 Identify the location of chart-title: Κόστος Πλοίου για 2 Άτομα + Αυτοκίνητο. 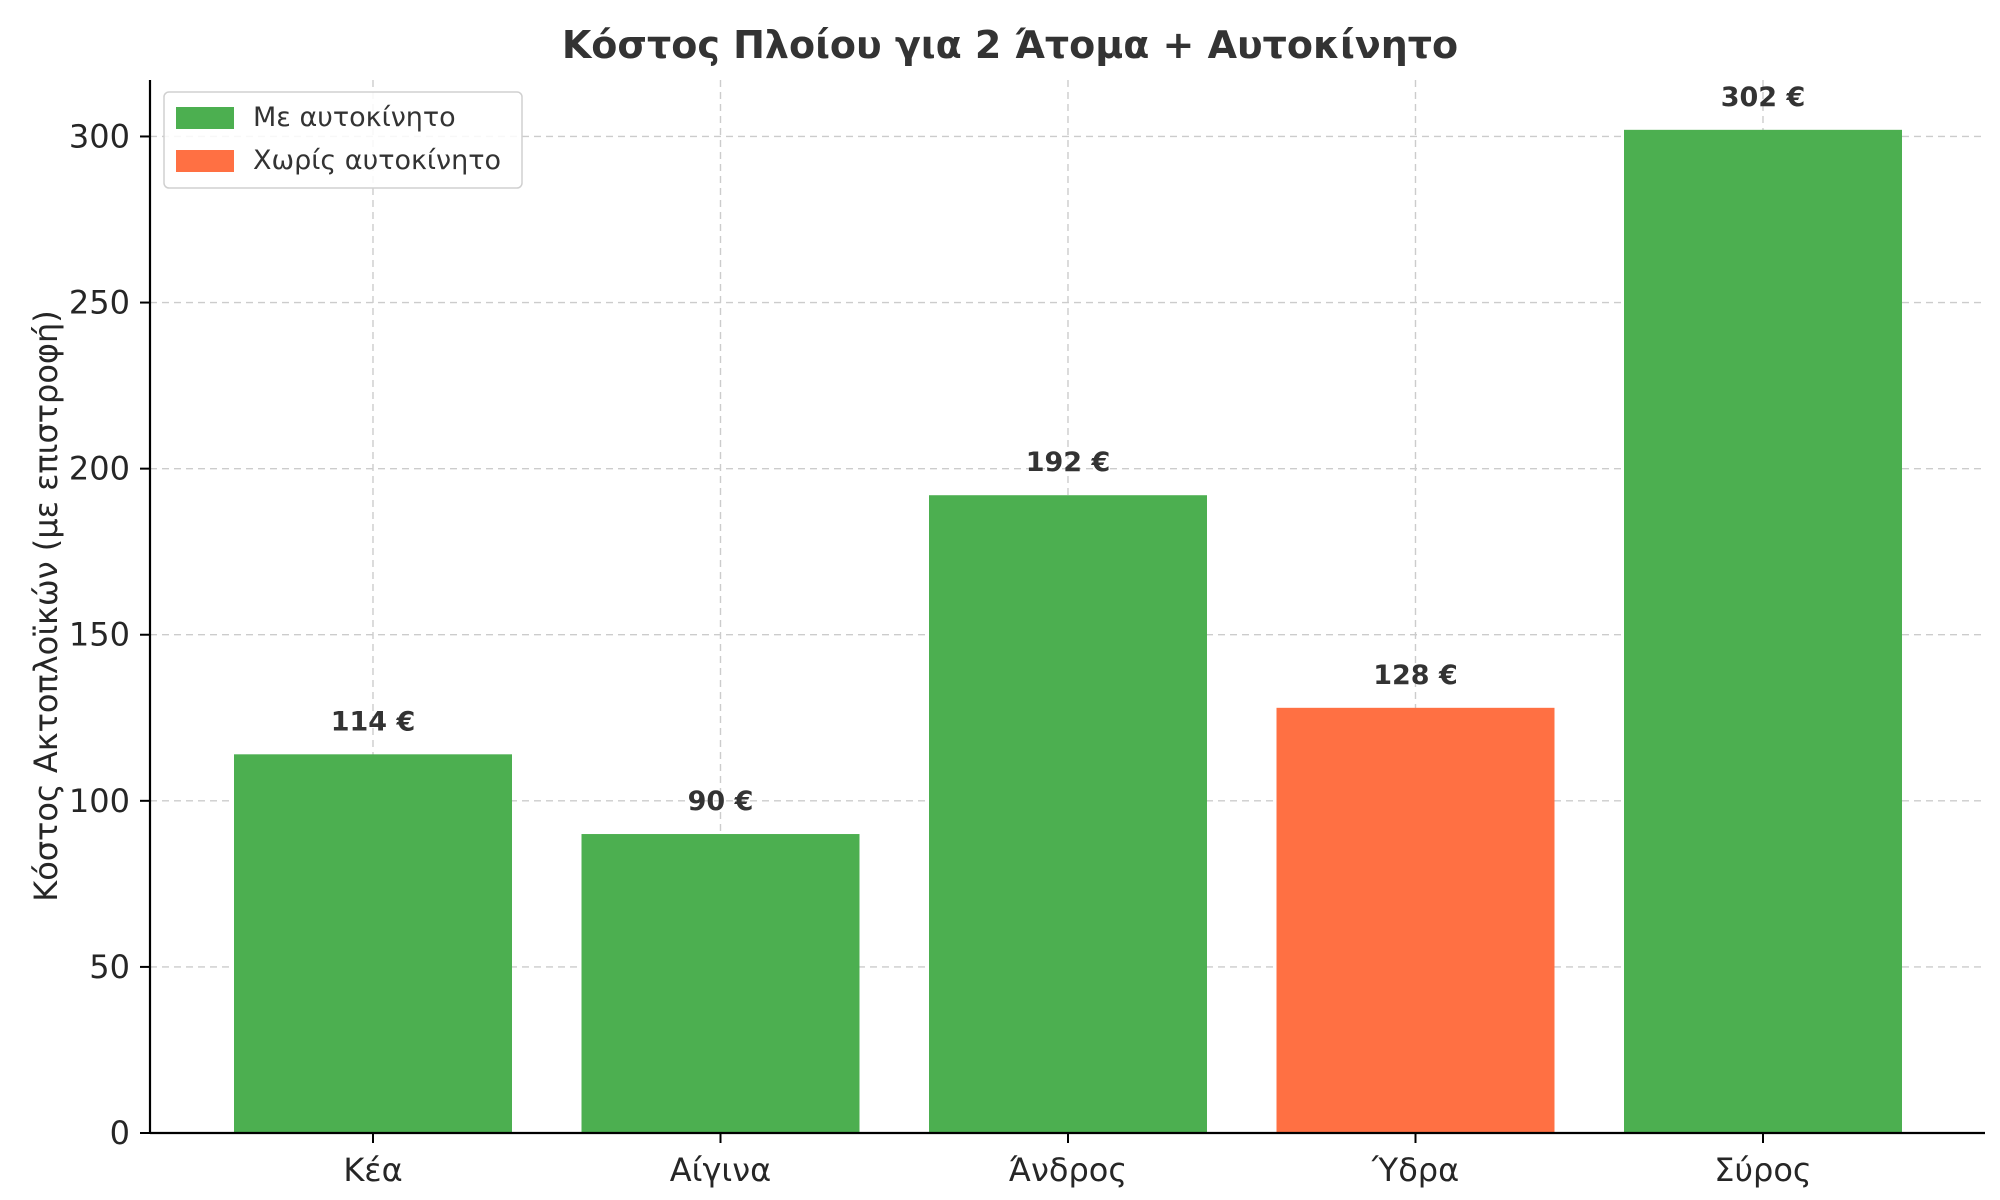
(1010, 45).